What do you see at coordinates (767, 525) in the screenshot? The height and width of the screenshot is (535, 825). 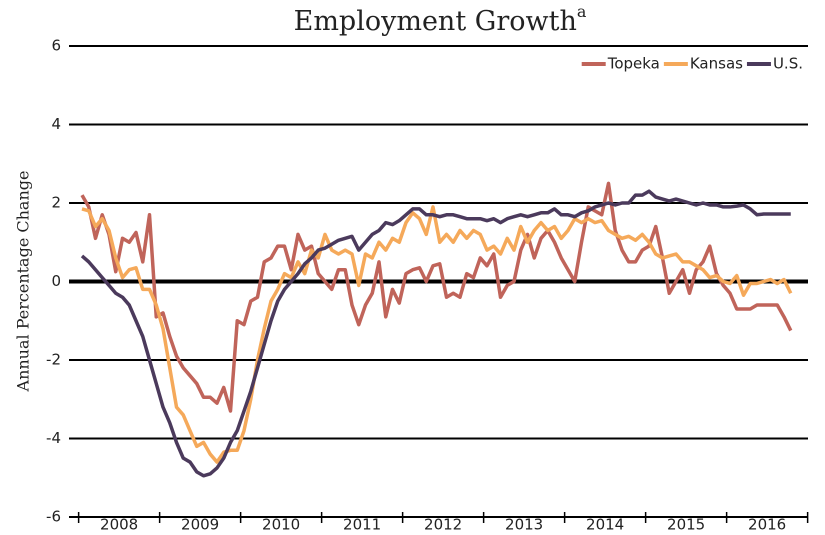 I see `x-tick-label: 2016` at bounding box center [767, 525].